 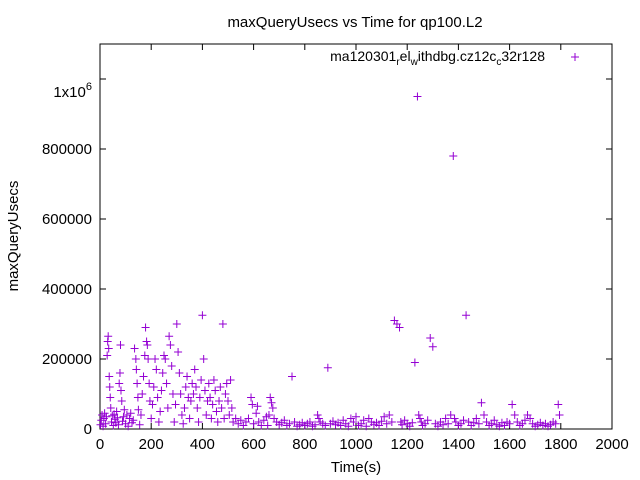 What do you see at coordinates (407, 444) in the screenshot?
I see `x-tick-label: 1200` at bounding box center [407, 444].